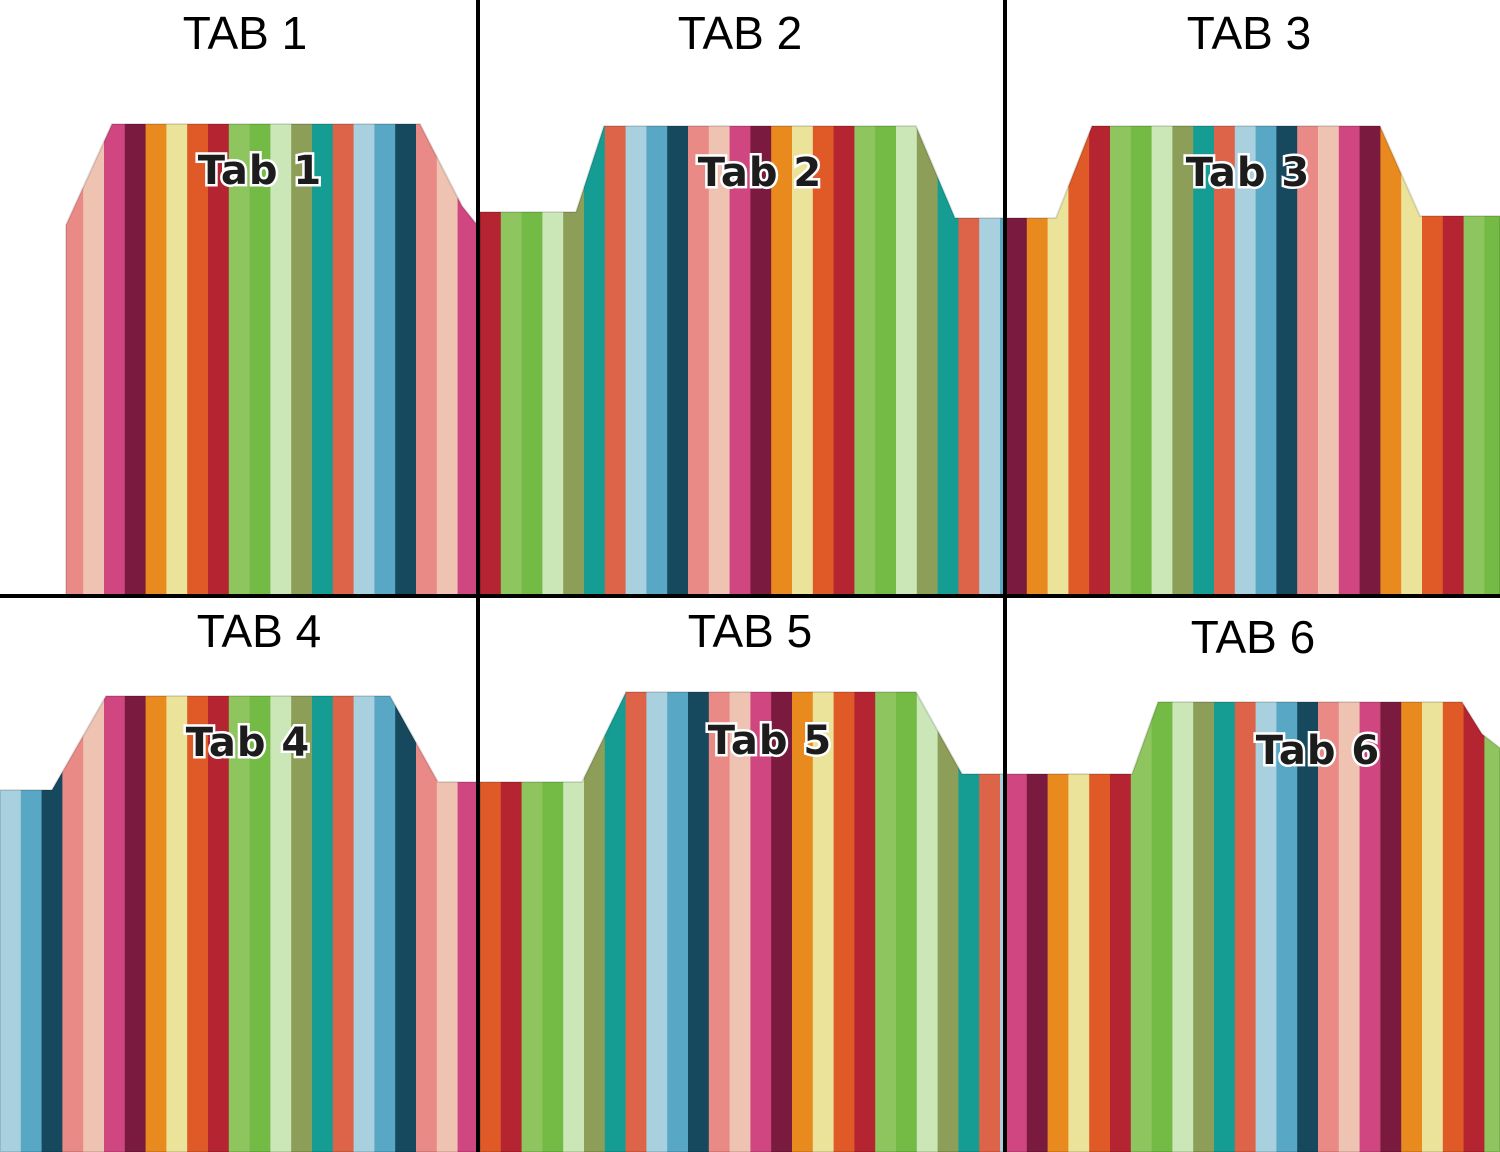 Image resolution: width=1500 pixels, height=1152 pixels. Describe the element at coordinates (1318, 751) in the screenshot. I see `tab-label: Tab 6` at that location.